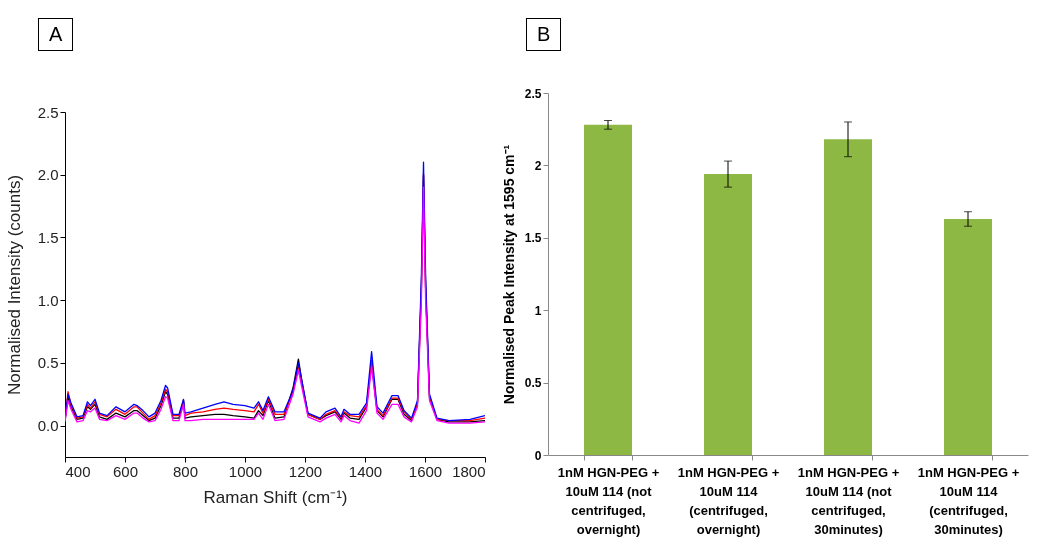  I want to click on y-tick-label: 2.0, so click(48, 175).